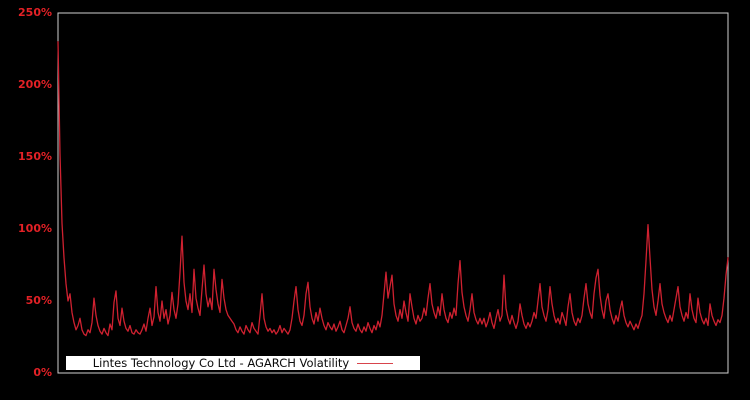  I want to click on y-tick-label-0: 0%, so click(42, 373).